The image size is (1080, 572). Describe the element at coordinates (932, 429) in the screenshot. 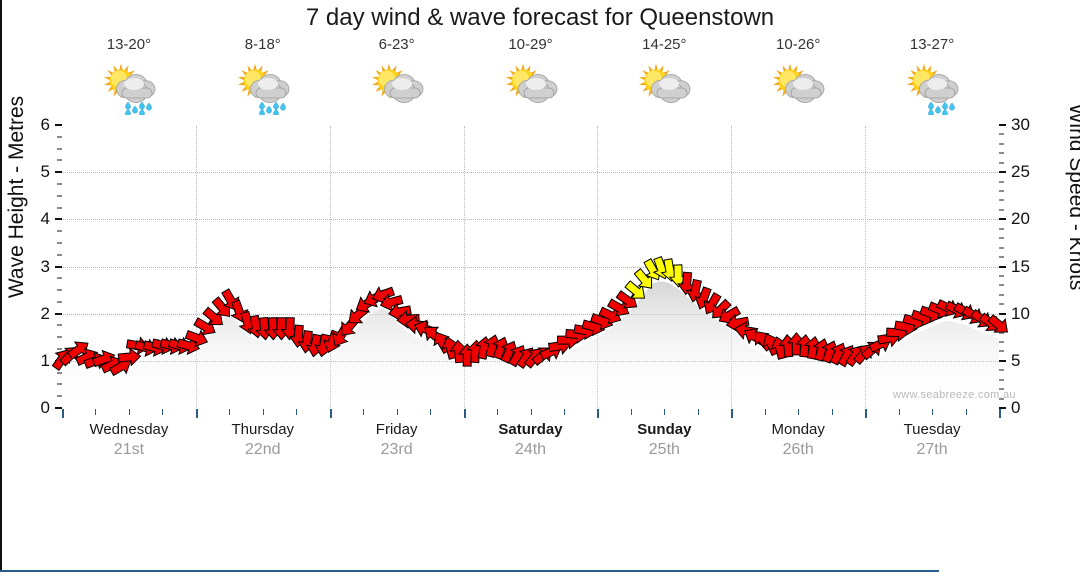

I see `day-name: Tuesday` at that location.